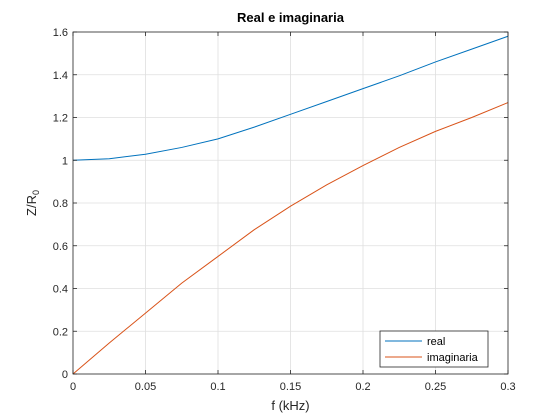 The image size is (560, 420). What do you see at coordinates (73, 387) in the screenshot?
I see `x-tick-label: 0` at bounding box center [73, 387].